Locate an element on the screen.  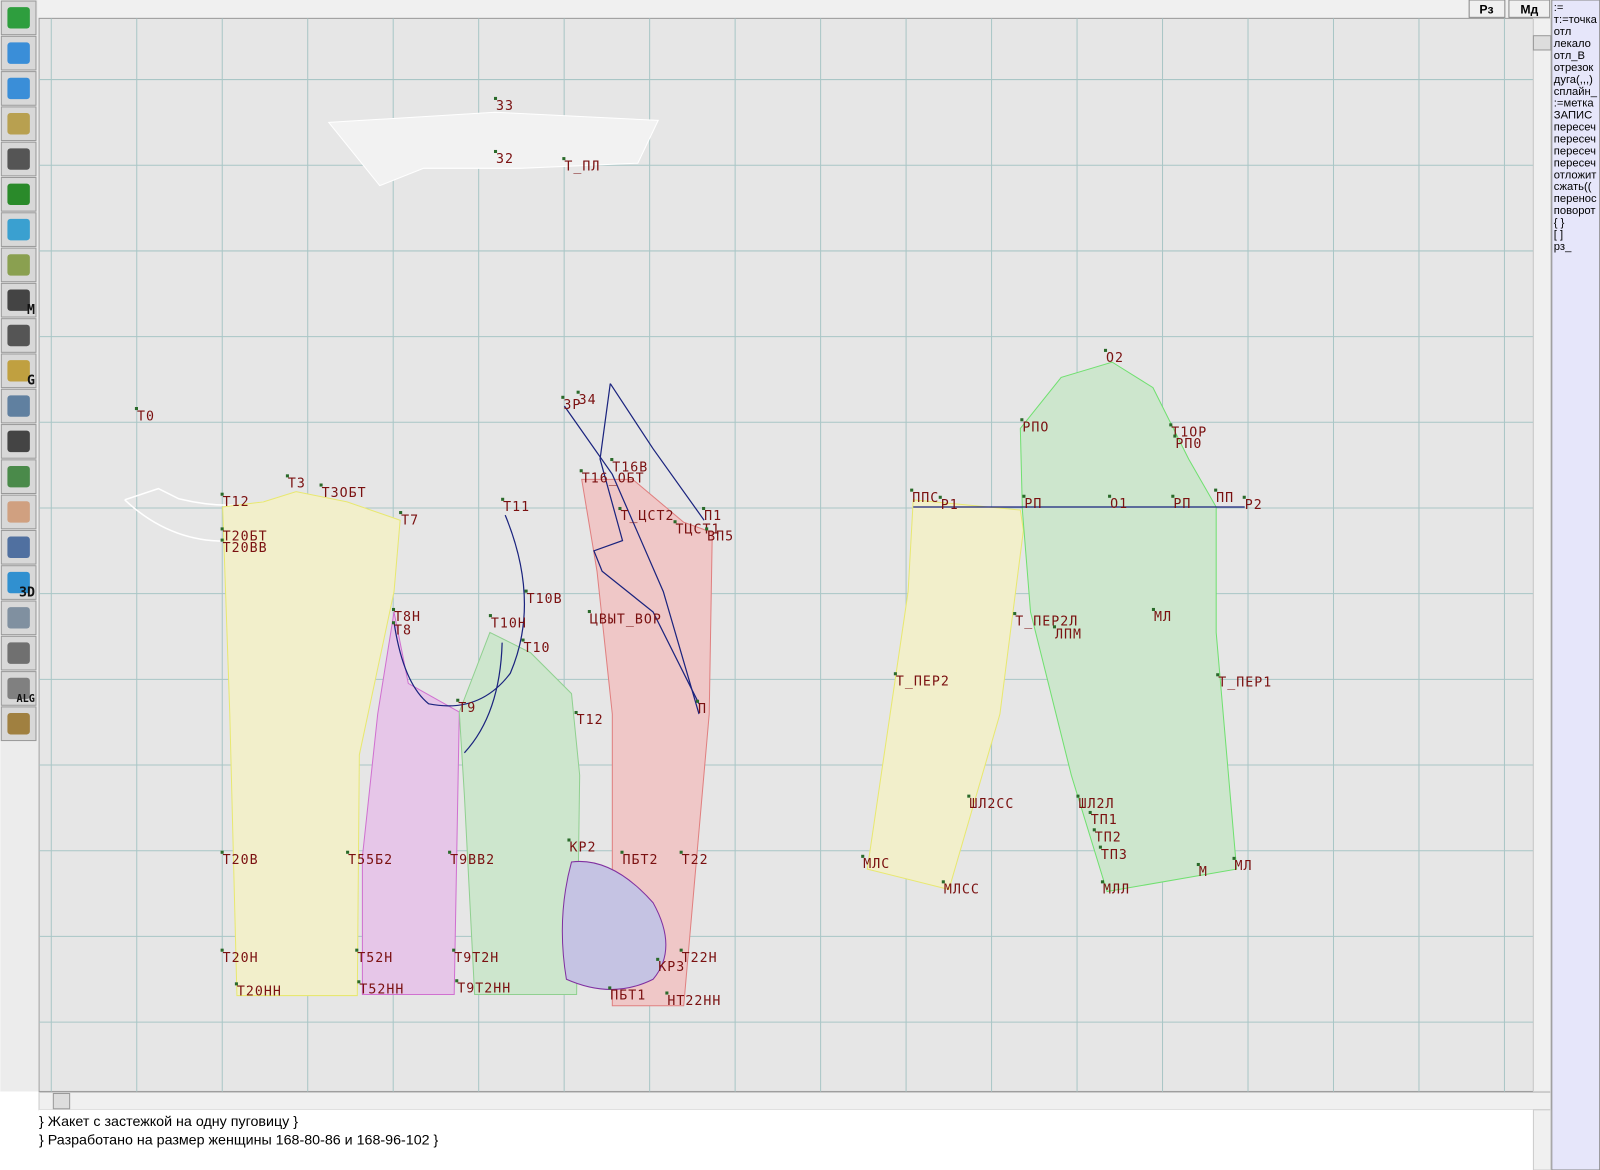
command-item: [ ] is located at coordinates (1558, 235).